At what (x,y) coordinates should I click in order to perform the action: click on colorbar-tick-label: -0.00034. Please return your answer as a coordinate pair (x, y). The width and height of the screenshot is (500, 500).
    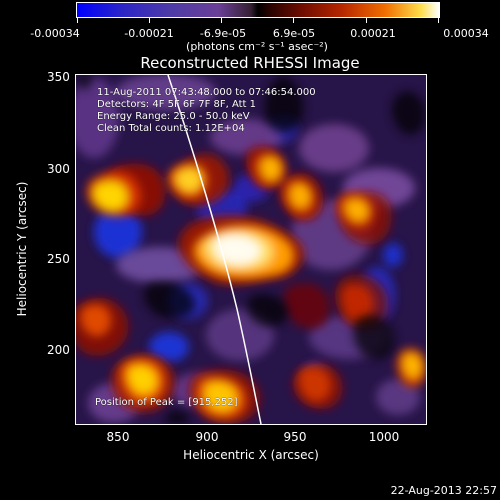
    Looking at the image, I should click on (55, 33).